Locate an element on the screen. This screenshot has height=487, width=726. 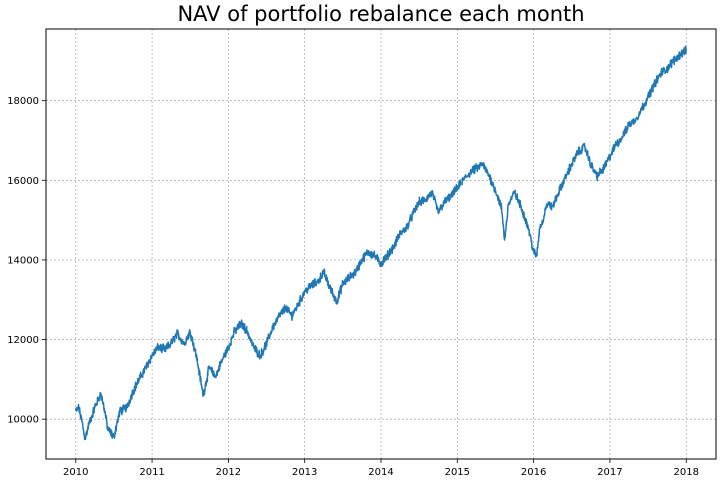
y-tick-label: 18000 is located at coordinates (23, 101).